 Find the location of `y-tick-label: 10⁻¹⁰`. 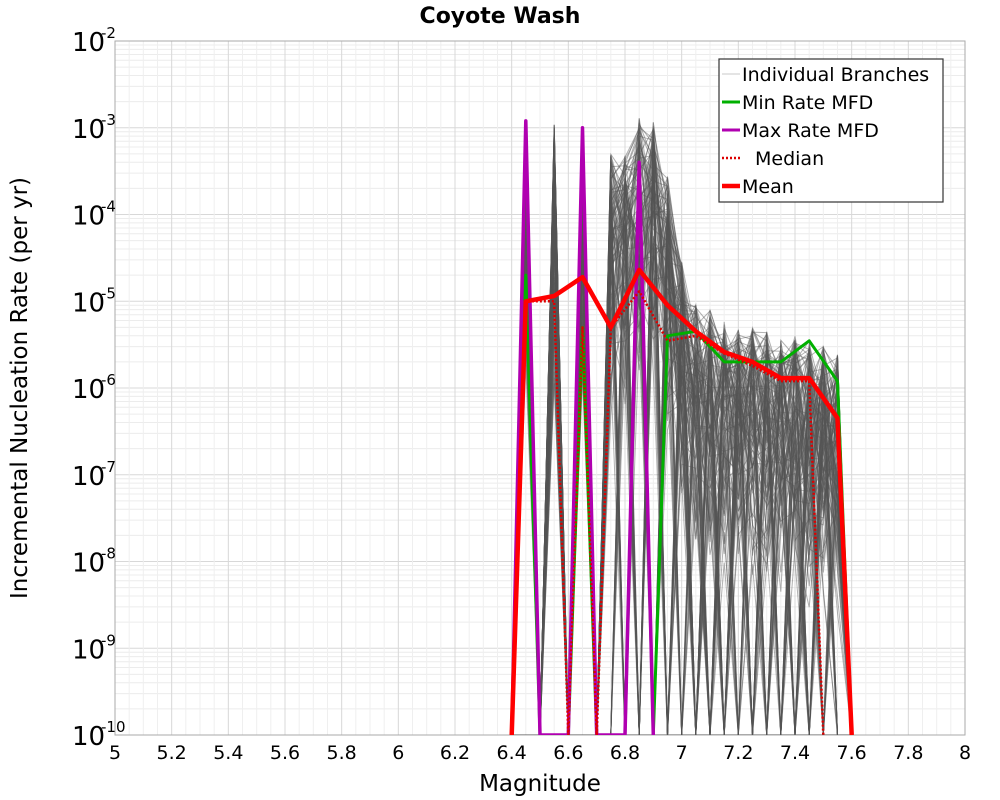

y-tick-label: 10⁻¹⁰ is located at coordinates (99, 735).